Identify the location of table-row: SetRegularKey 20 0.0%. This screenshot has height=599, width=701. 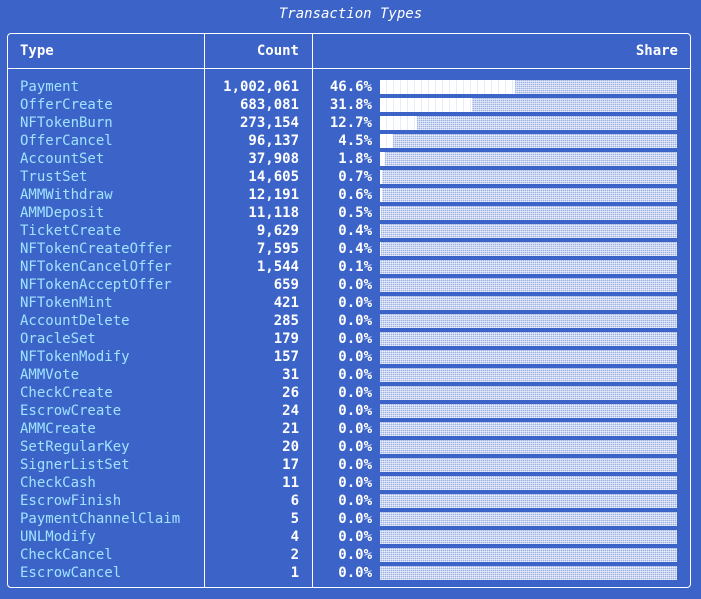
(349, 447).